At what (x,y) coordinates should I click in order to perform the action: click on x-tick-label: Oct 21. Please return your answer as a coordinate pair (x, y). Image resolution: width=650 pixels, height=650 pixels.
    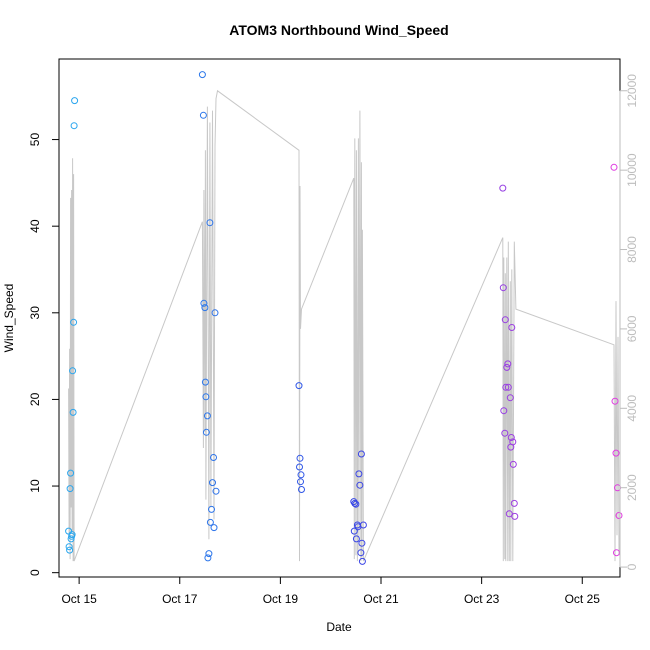
    Looking at the image, I should click on (381, 599).